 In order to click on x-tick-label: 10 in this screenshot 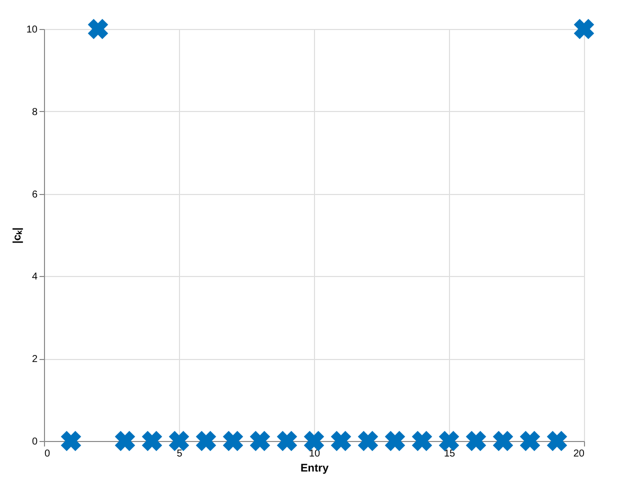, I will do `click(314, 454)`.